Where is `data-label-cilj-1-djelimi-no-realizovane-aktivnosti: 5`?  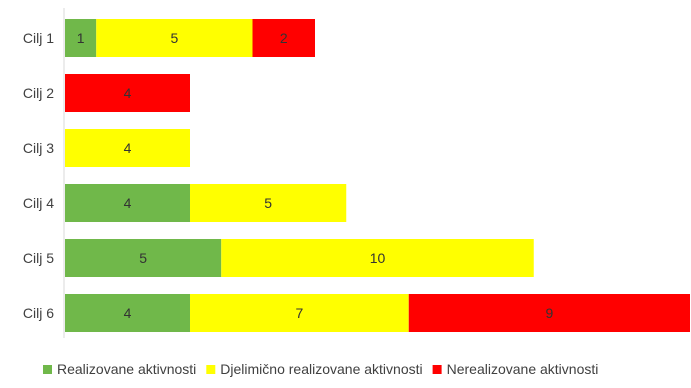
data-label-cilj-1-djelimi-no-realizovane-aktivnosti: 5 is located at coordinates (174, 38).